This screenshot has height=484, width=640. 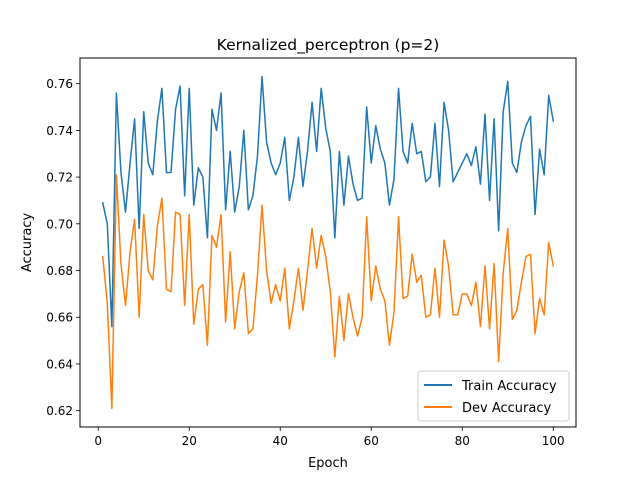 What do you see at coordinates (328, 45) in the screenshot?
I see `chart-title: Kernalized_perceptron (p=2)` at bounding box center [328, 45].